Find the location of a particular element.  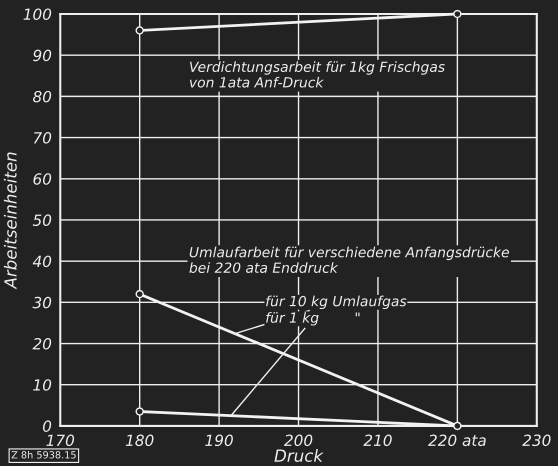

y-axis-title: Arbeitseinheiten is located at coordinates (10, 221).